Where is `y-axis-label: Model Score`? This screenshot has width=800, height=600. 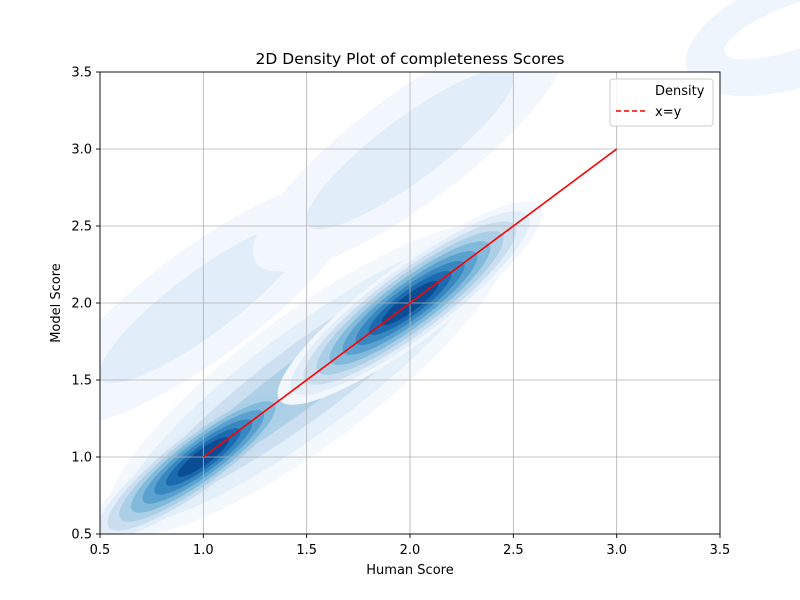
y-axis-label: Model Score is located at coordinates (56, 303).